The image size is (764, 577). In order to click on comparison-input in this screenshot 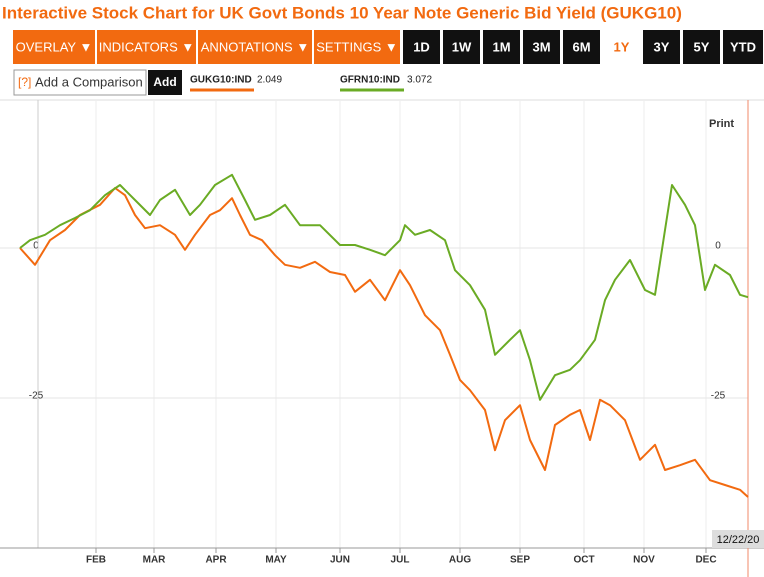, I will do `click(80, 82)`.